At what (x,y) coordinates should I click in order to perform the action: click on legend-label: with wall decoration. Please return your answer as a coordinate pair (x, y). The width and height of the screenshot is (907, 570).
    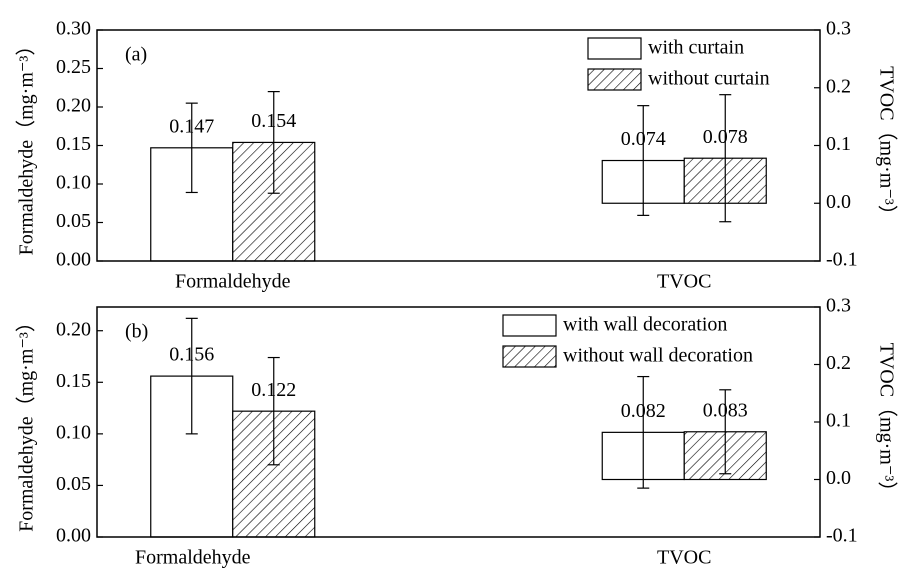
    Looking at the image, I should click on (645, 325).